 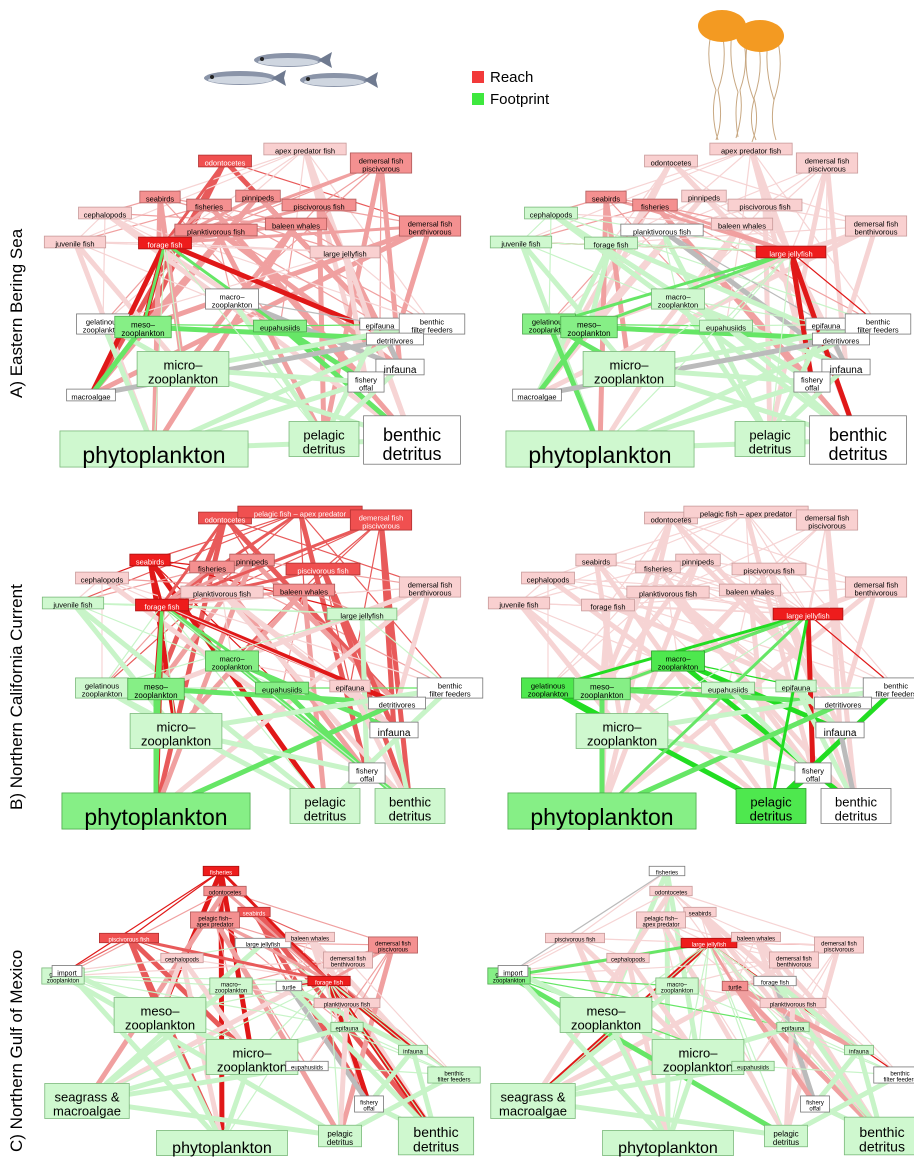 I want to click on node-label: piscivorous fish, so click(x=768, y=571).